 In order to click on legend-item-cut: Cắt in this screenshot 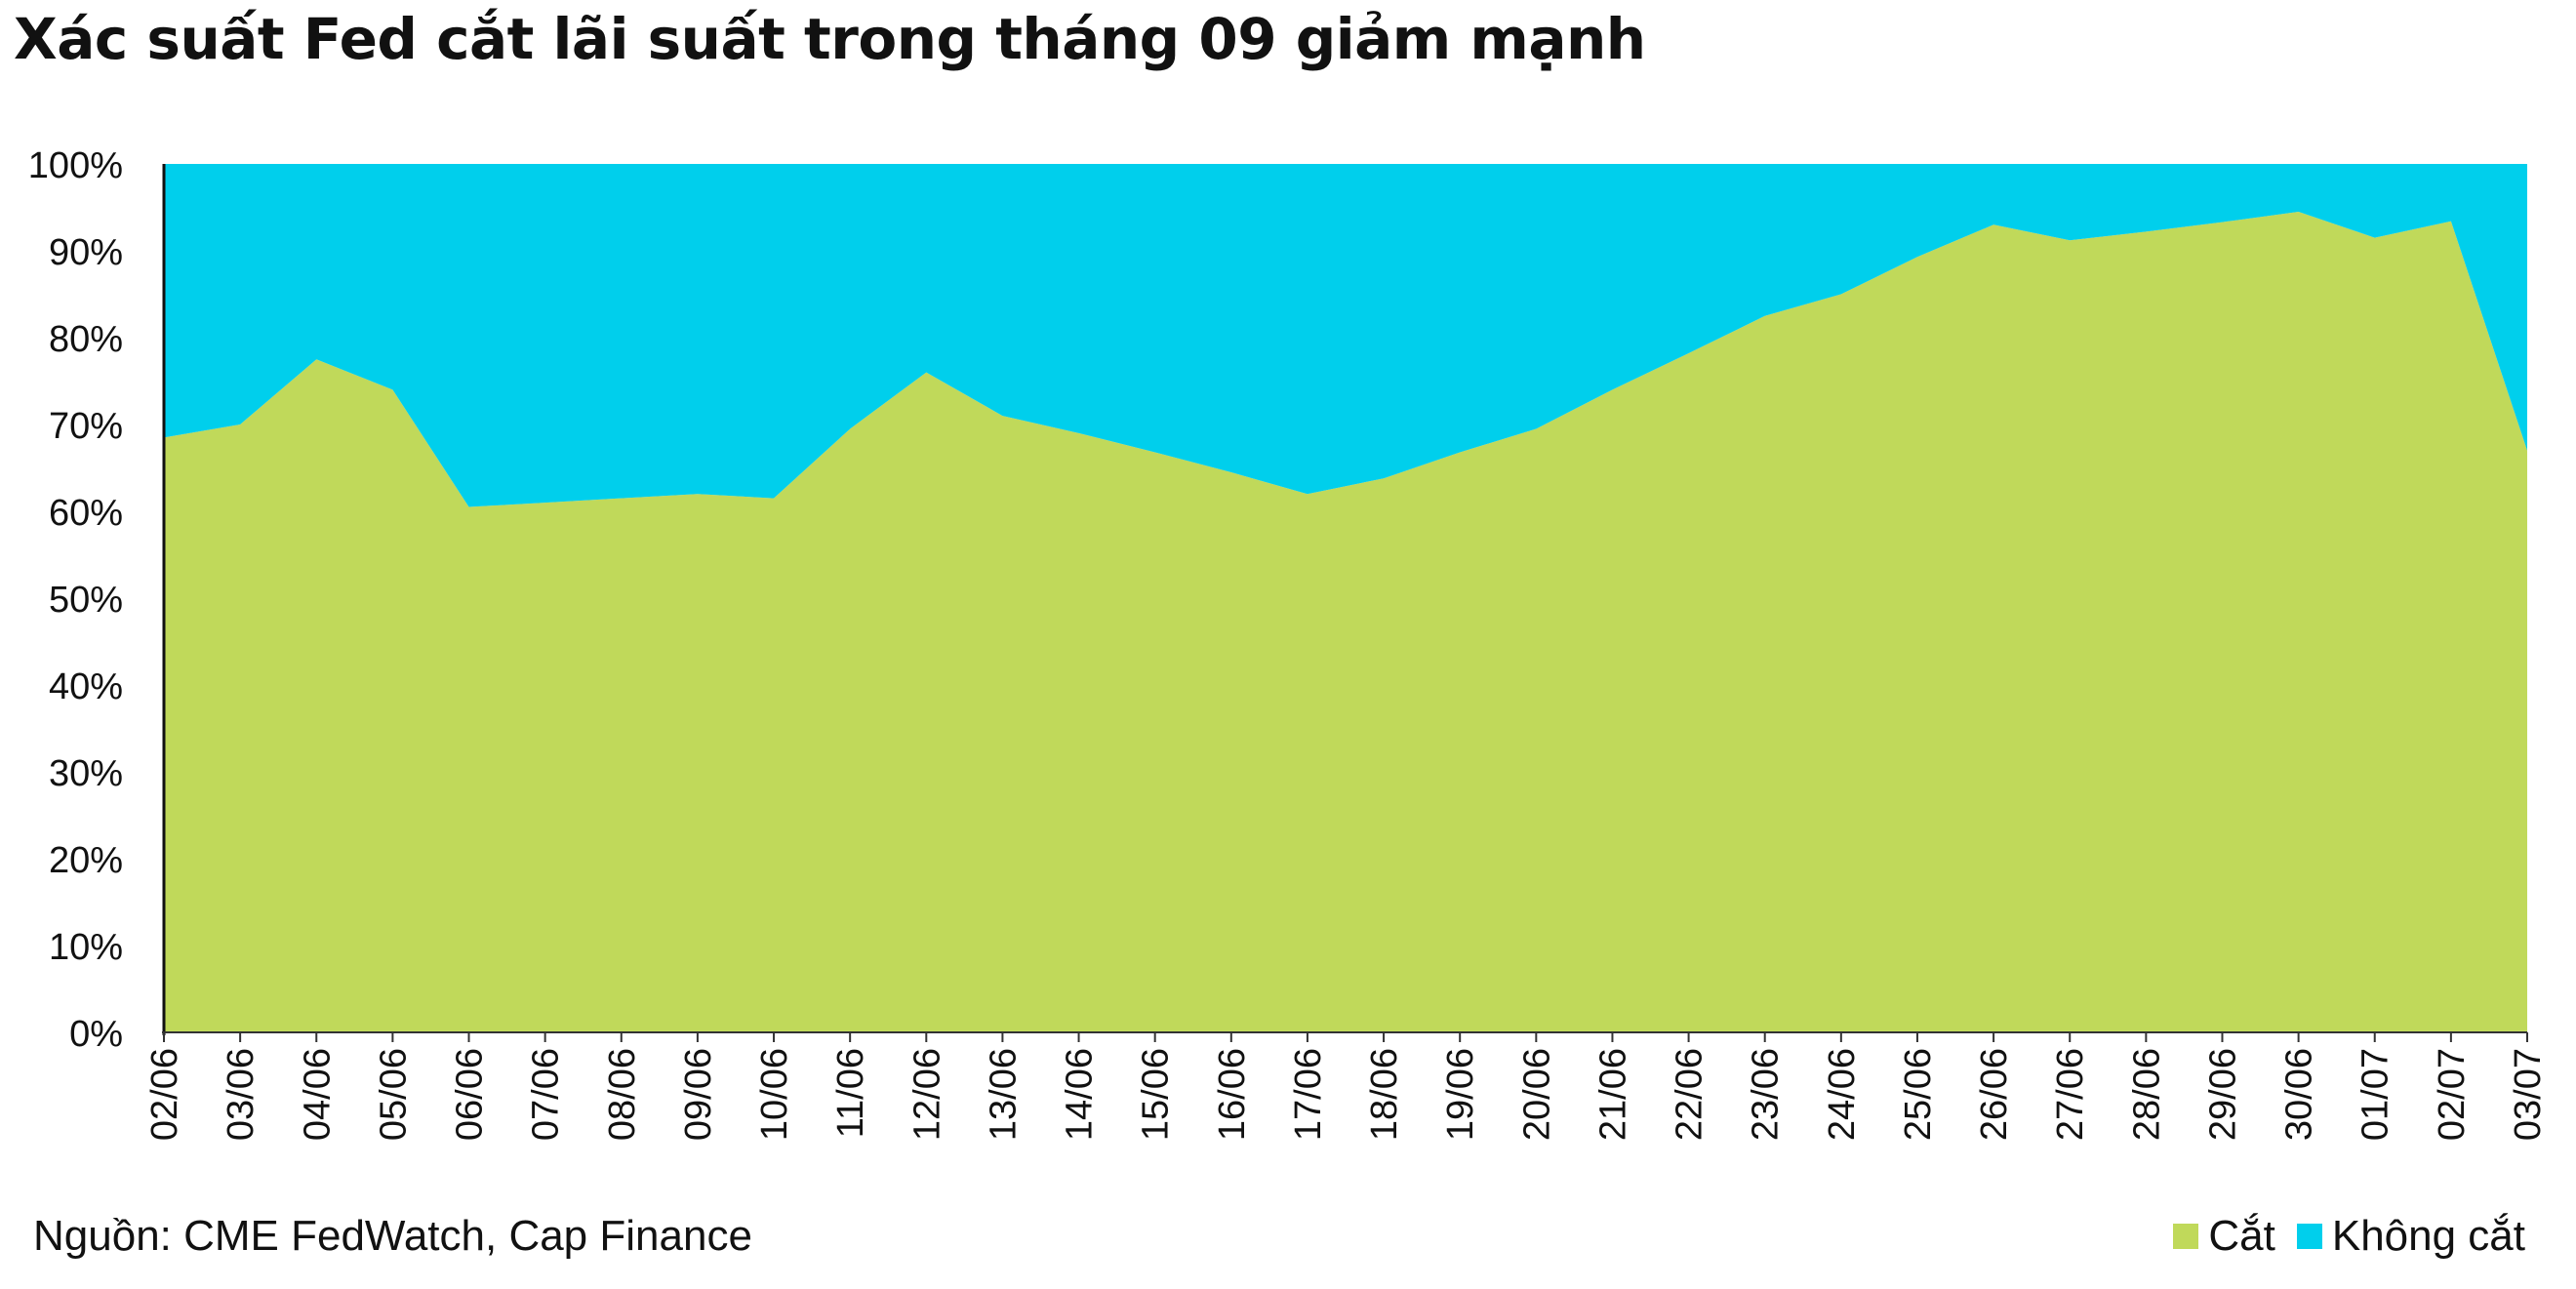, I will do `click(2224, 1236)`.